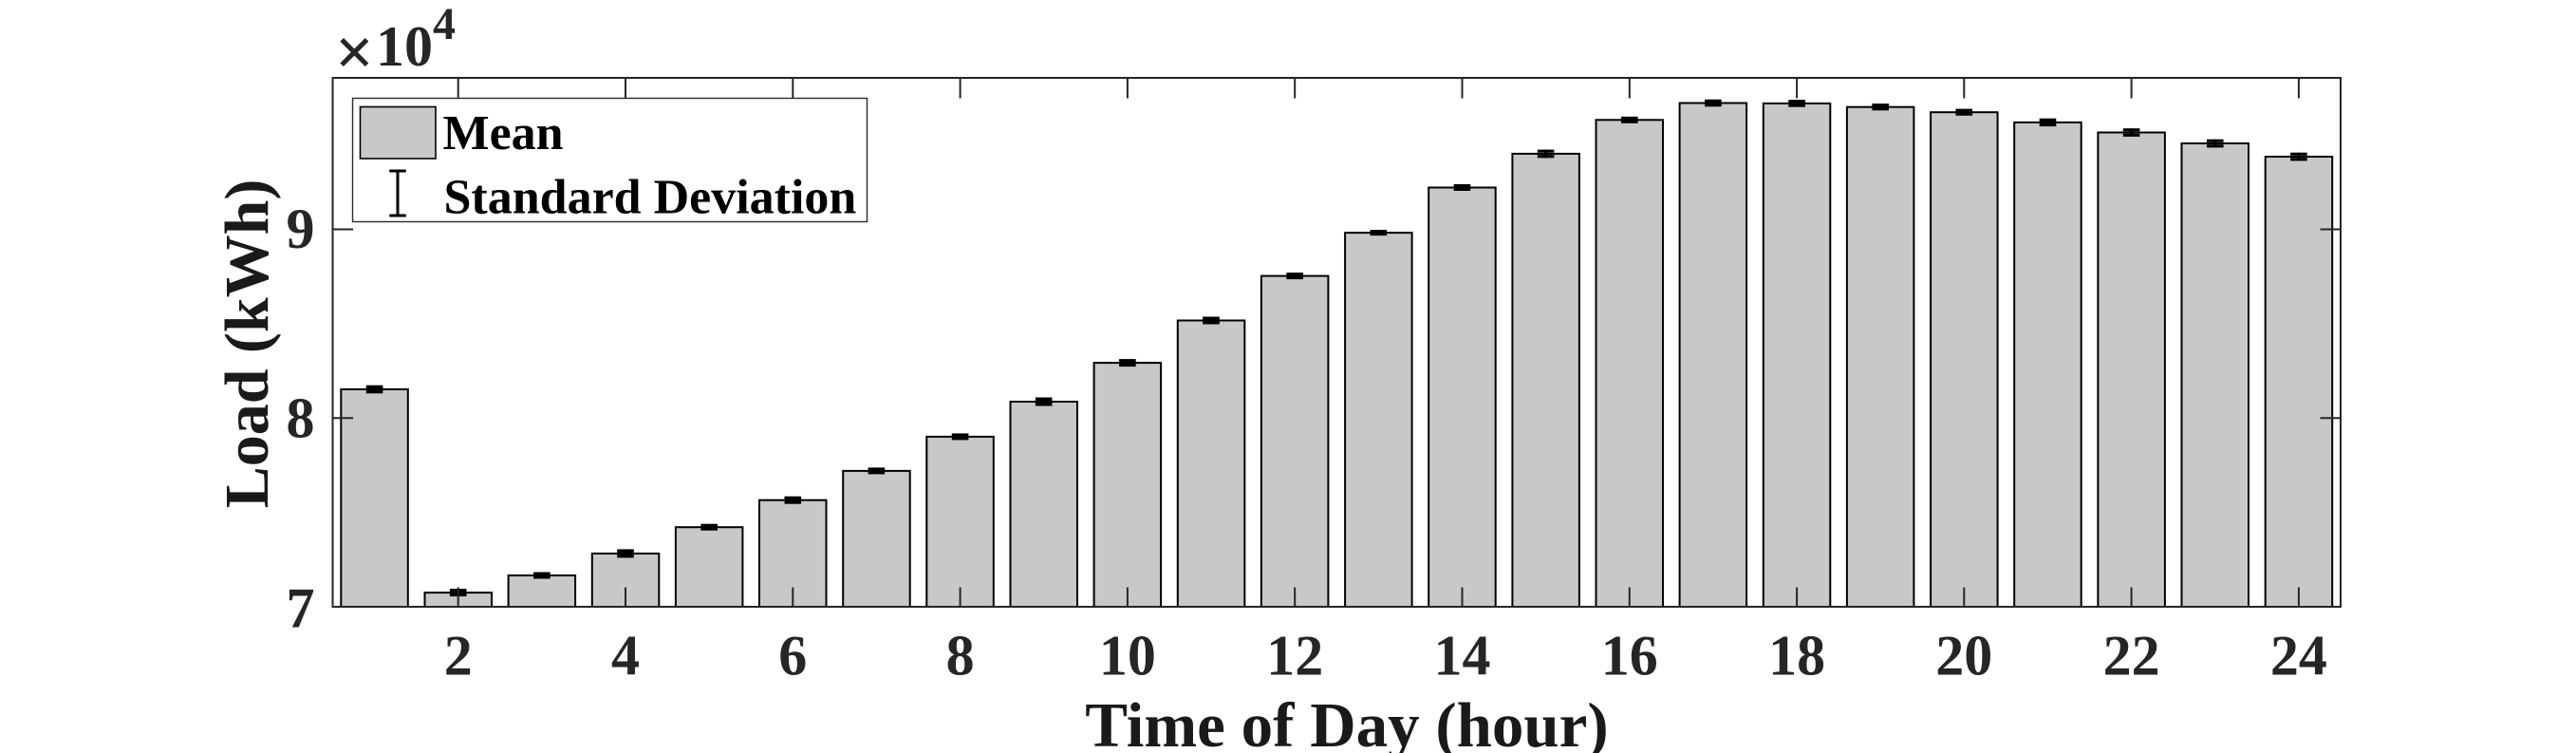 The width and height of the screenshot is (2576, 753). I want to click on svg-text: 2, so click(458, 656).